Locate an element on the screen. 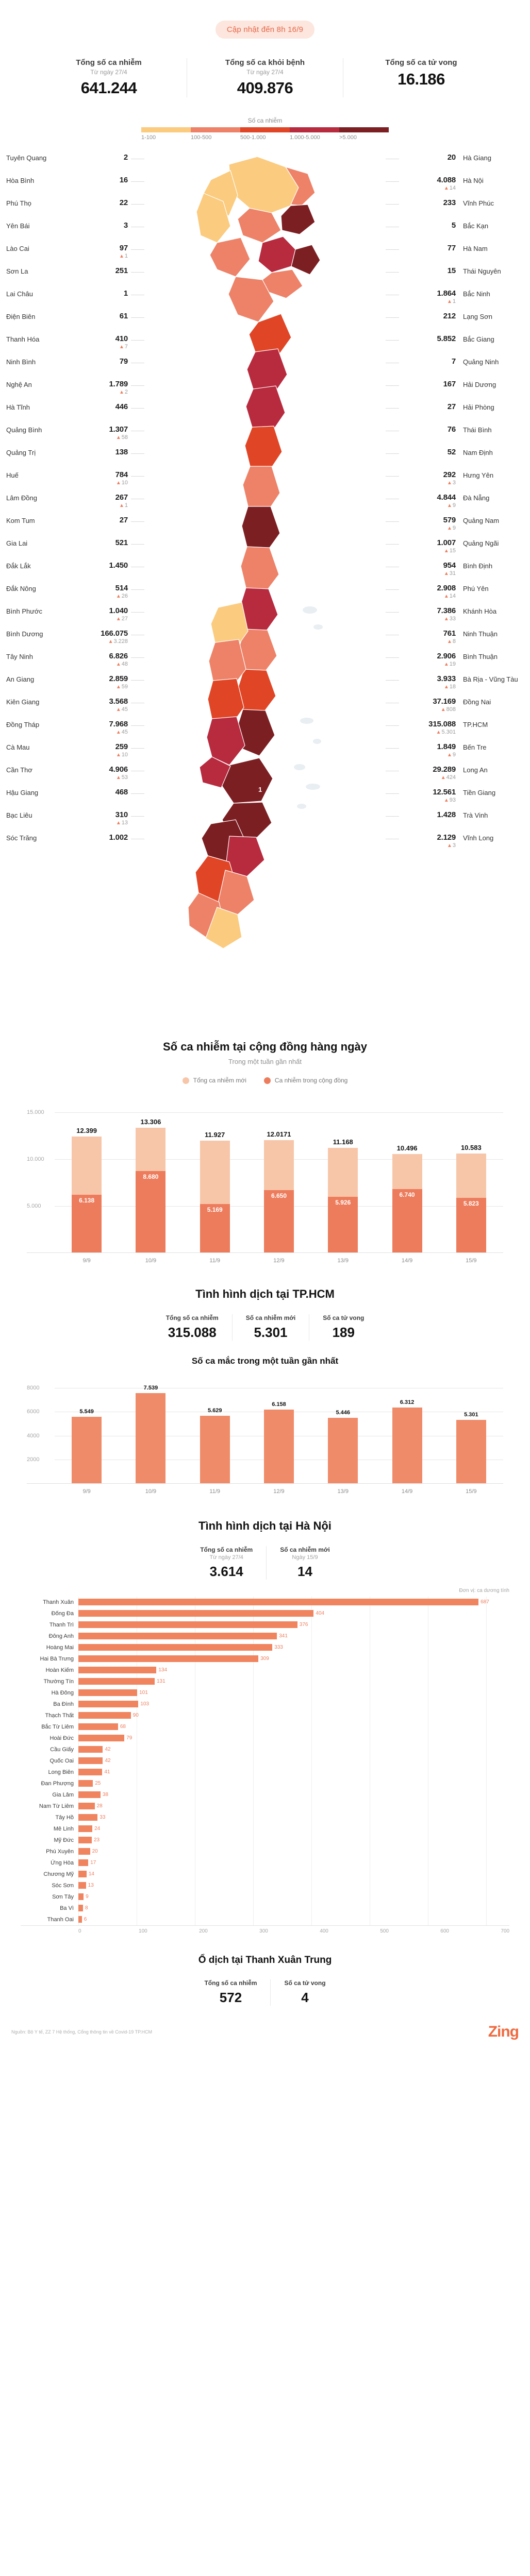 This screenshot has height=2576, width=530. province-row: Lạng Sơn 212 is located at coordinates (455, 323).